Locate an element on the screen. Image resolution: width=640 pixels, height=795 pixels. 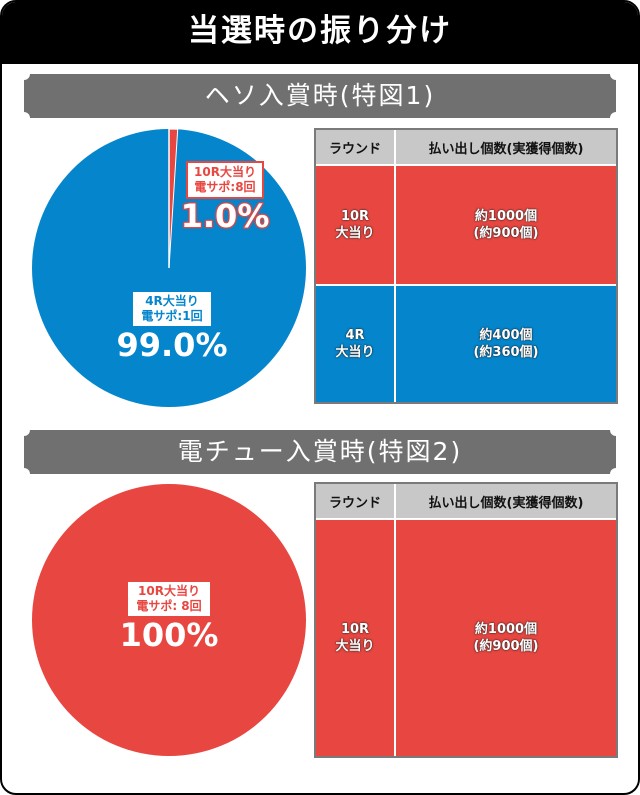
section-banner-label: 電チュー入賞時(特図2) is located at coordinates (320, 451).